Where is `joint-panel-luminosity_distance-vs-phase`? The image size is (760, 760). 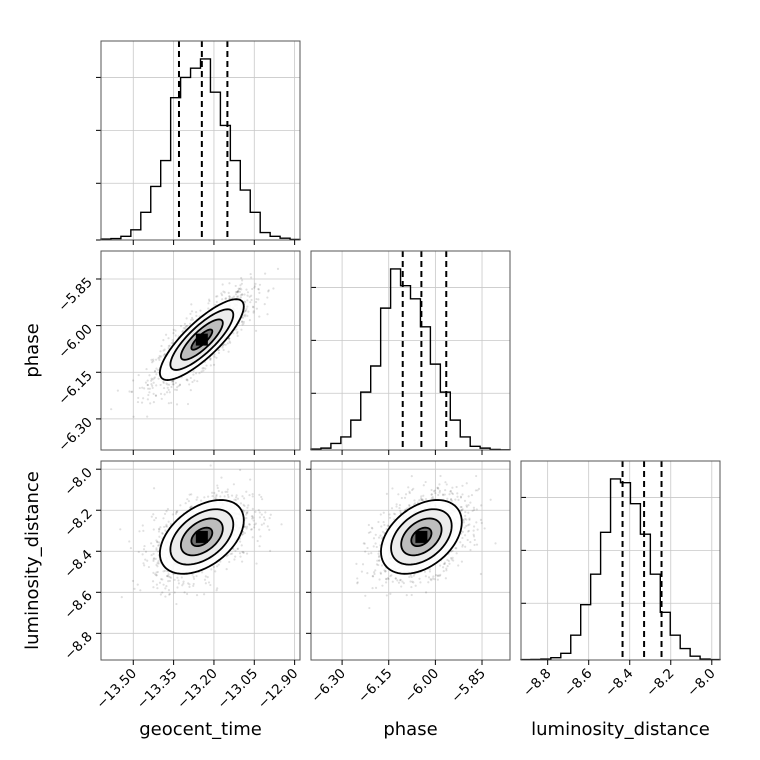 joint-panel-luminosity_distance-vs-phase is located at coordinates (410, 560).